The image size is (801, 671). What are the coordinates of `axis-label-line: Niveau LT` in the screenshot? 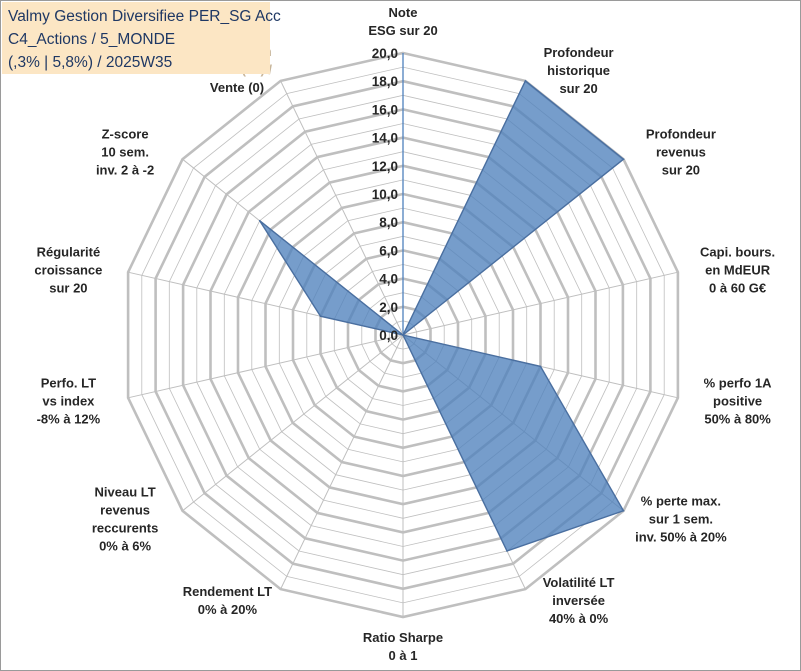 It's located at (125, 491).